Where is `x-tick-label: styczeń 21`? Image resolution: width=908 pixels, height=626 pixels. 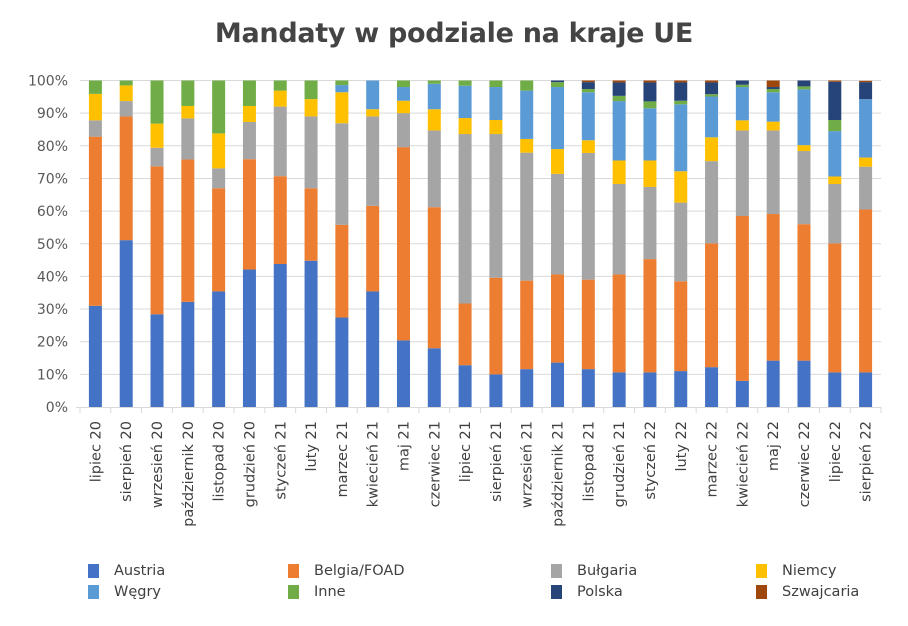 x-tick-label: styczeń 21 is located at coordinates (281, 460).